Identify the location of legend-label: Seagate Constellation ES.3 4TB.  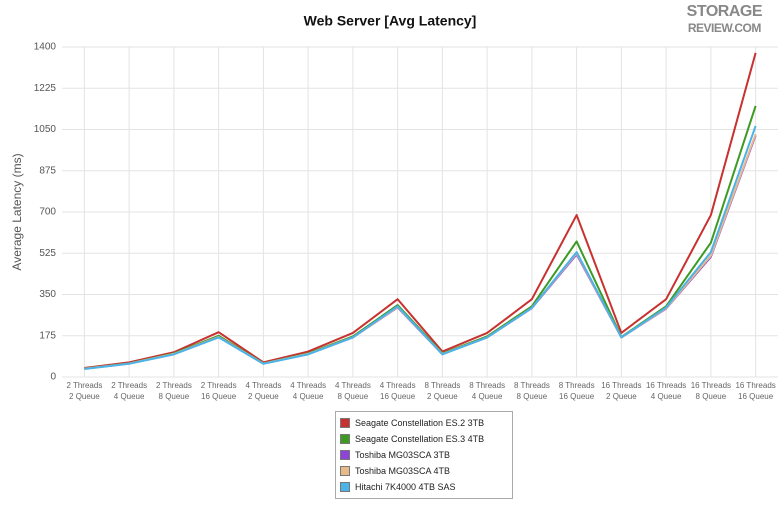
(420, 439).